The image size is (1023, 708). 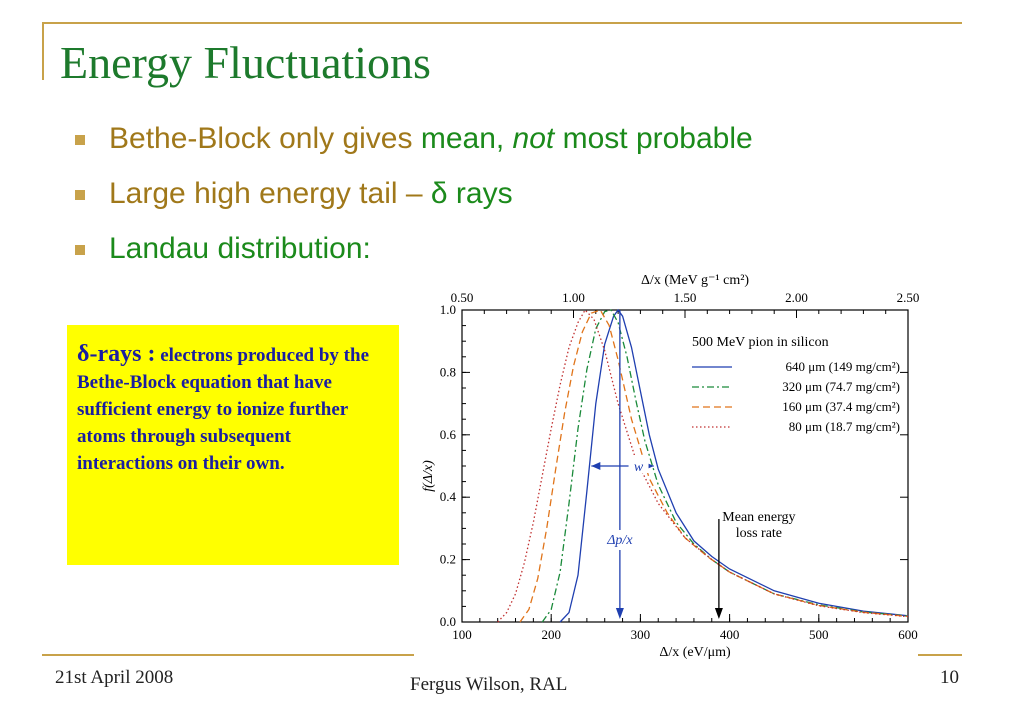 I want to click on bullet-2-part-1: Large high energy tail –, so click(x=270, y=193).